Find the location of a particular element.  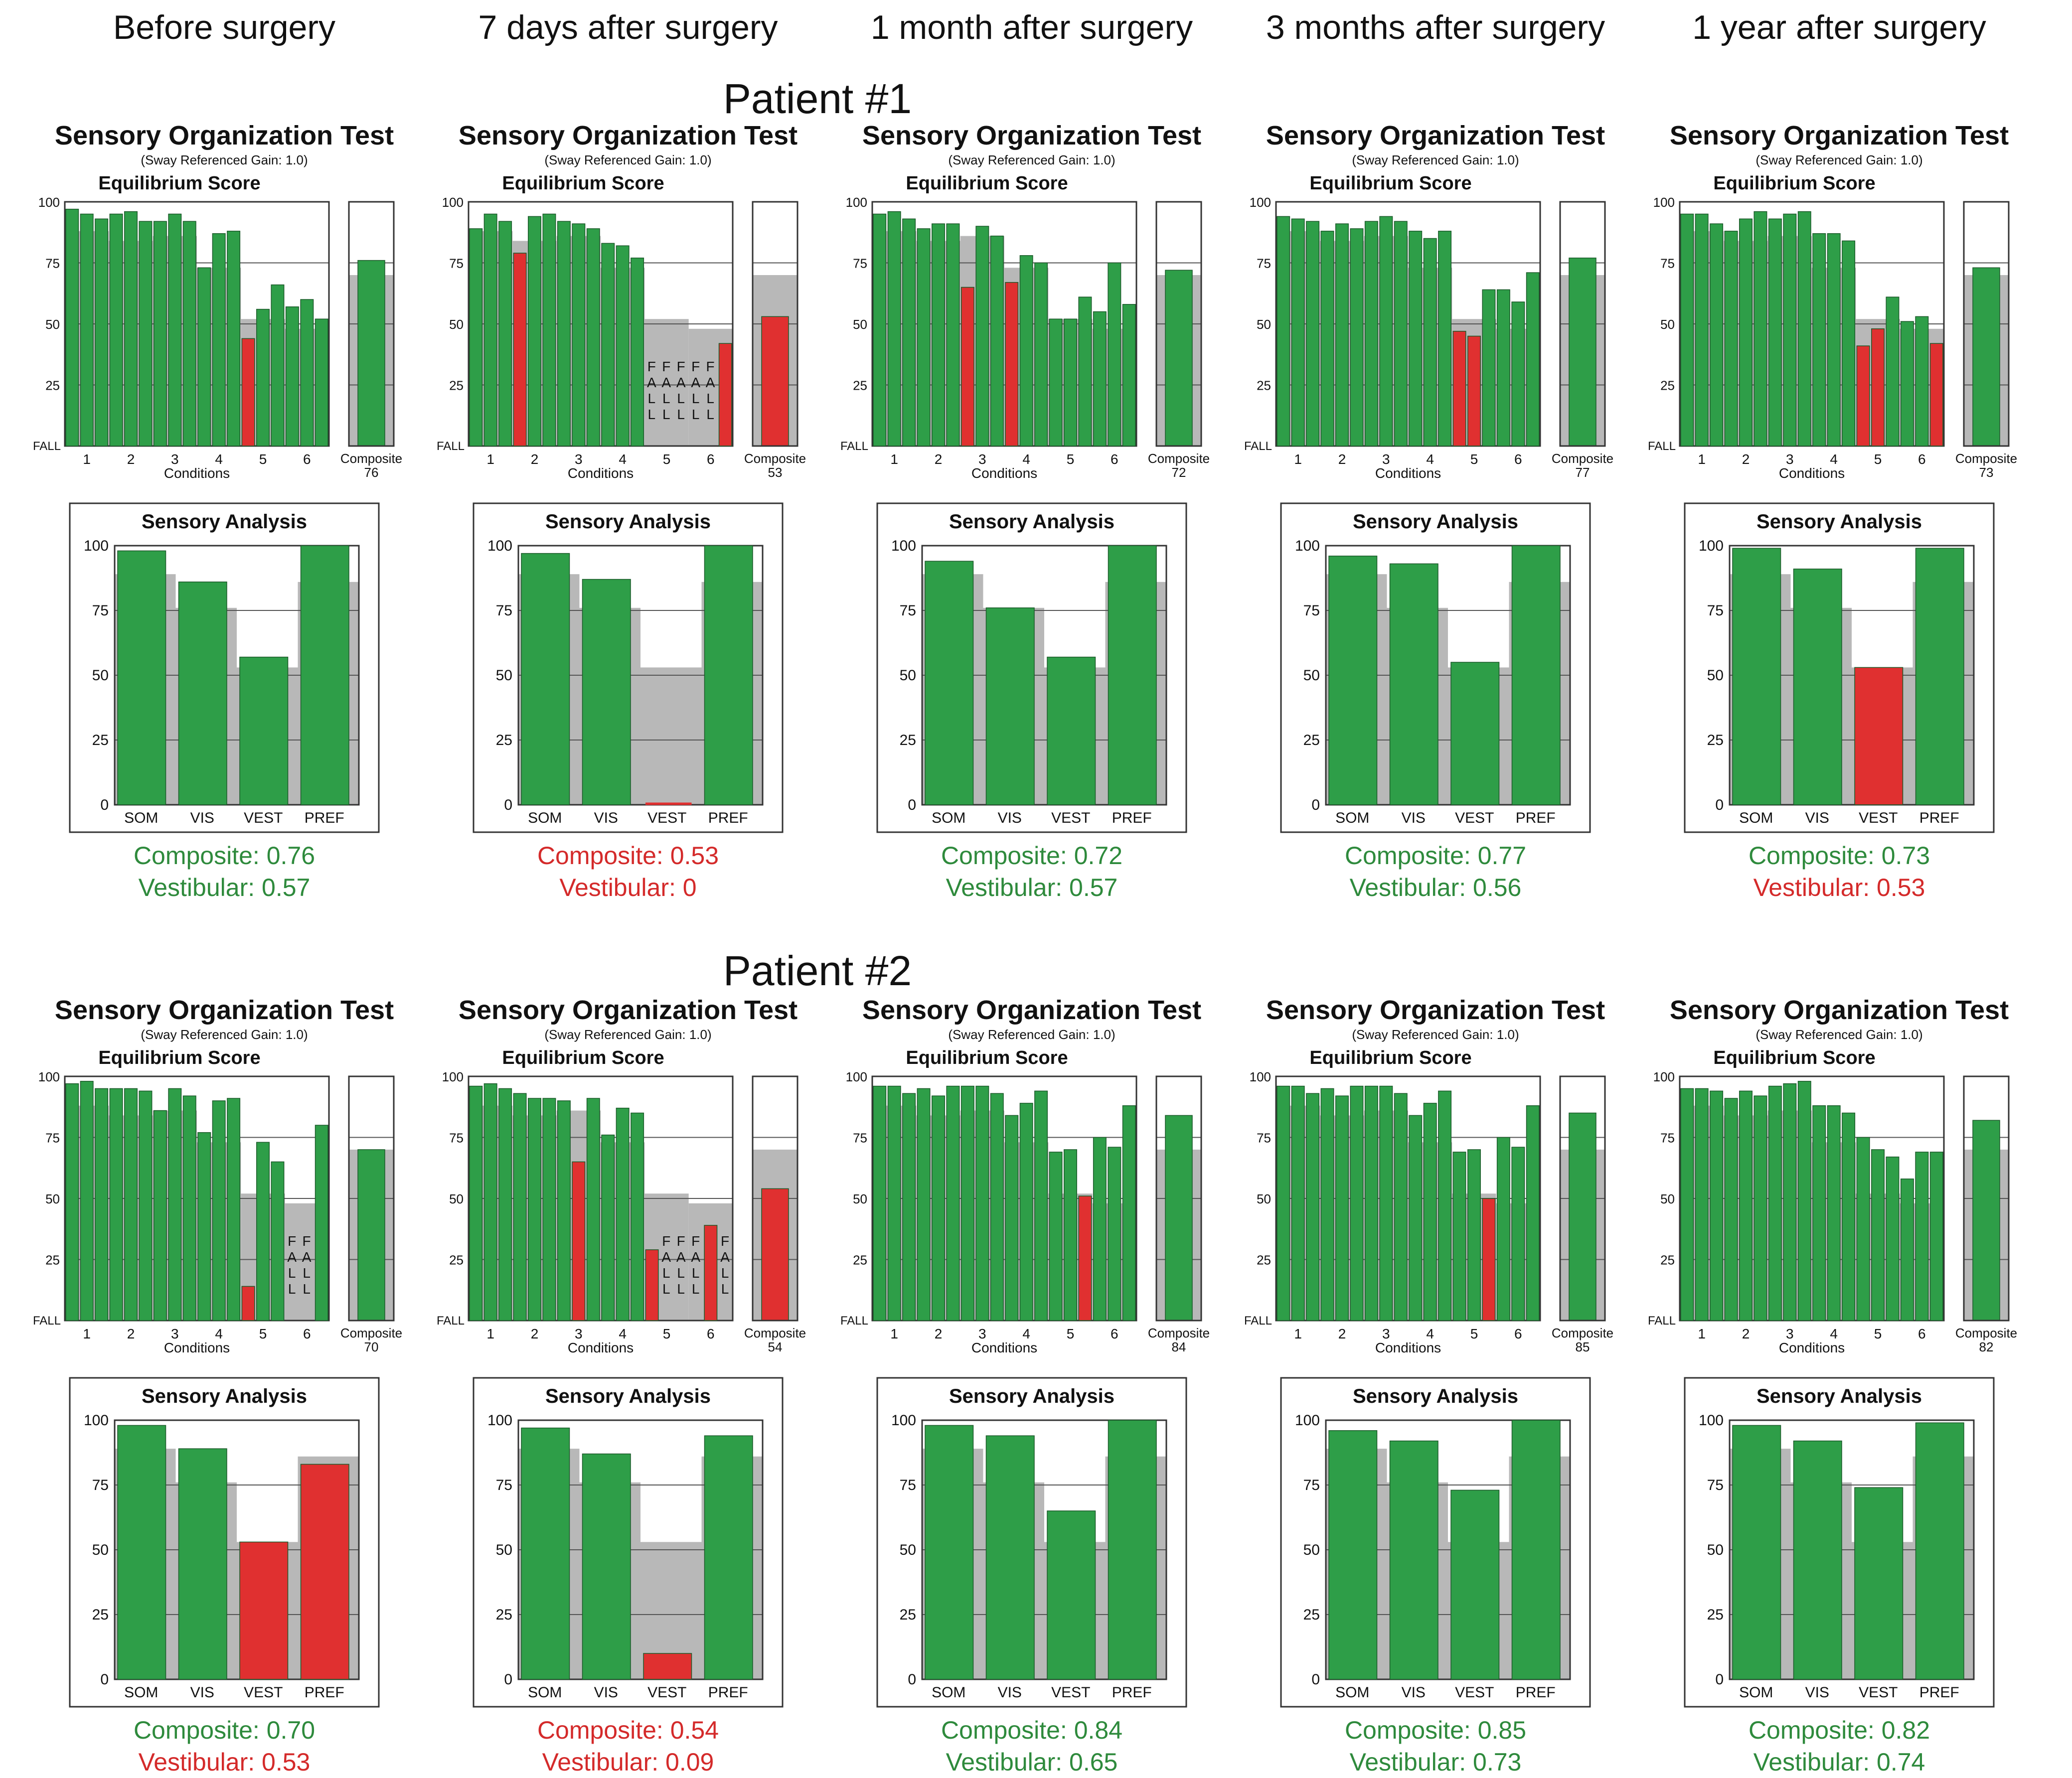

composite-bar is located at coordinates (775, 381).